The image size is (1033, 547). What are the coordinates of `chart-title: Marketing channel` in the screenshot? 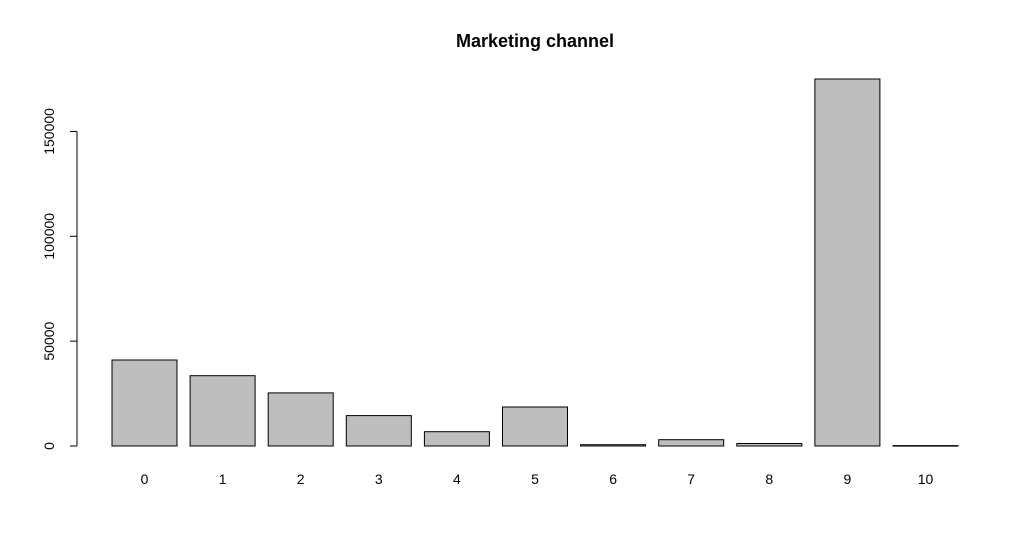 It's located at (535, 41).